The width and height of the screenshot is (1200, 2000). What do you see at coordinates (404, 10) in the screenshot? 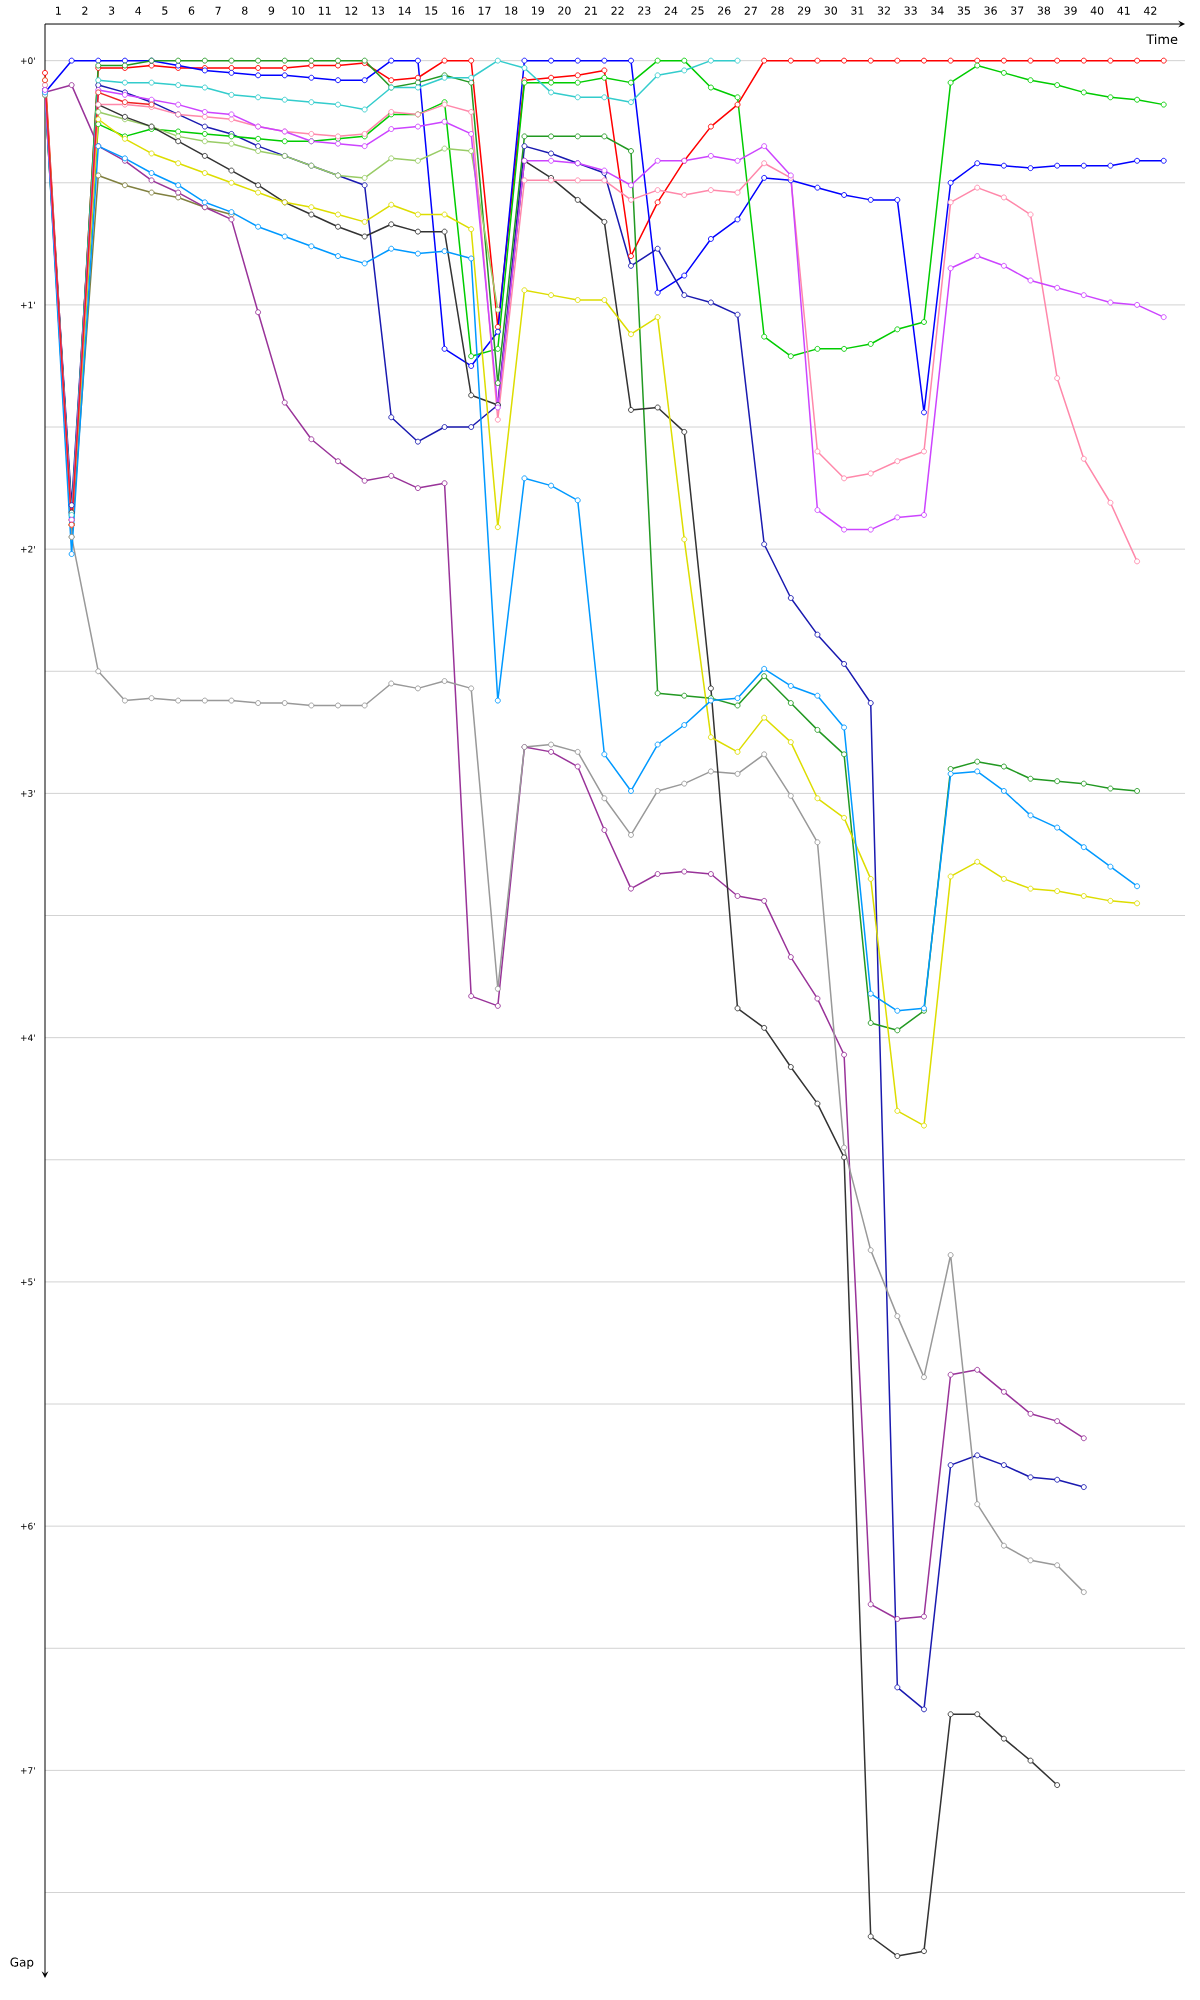
I see `x-tick-label: 14` at bounding box center [404, 10].